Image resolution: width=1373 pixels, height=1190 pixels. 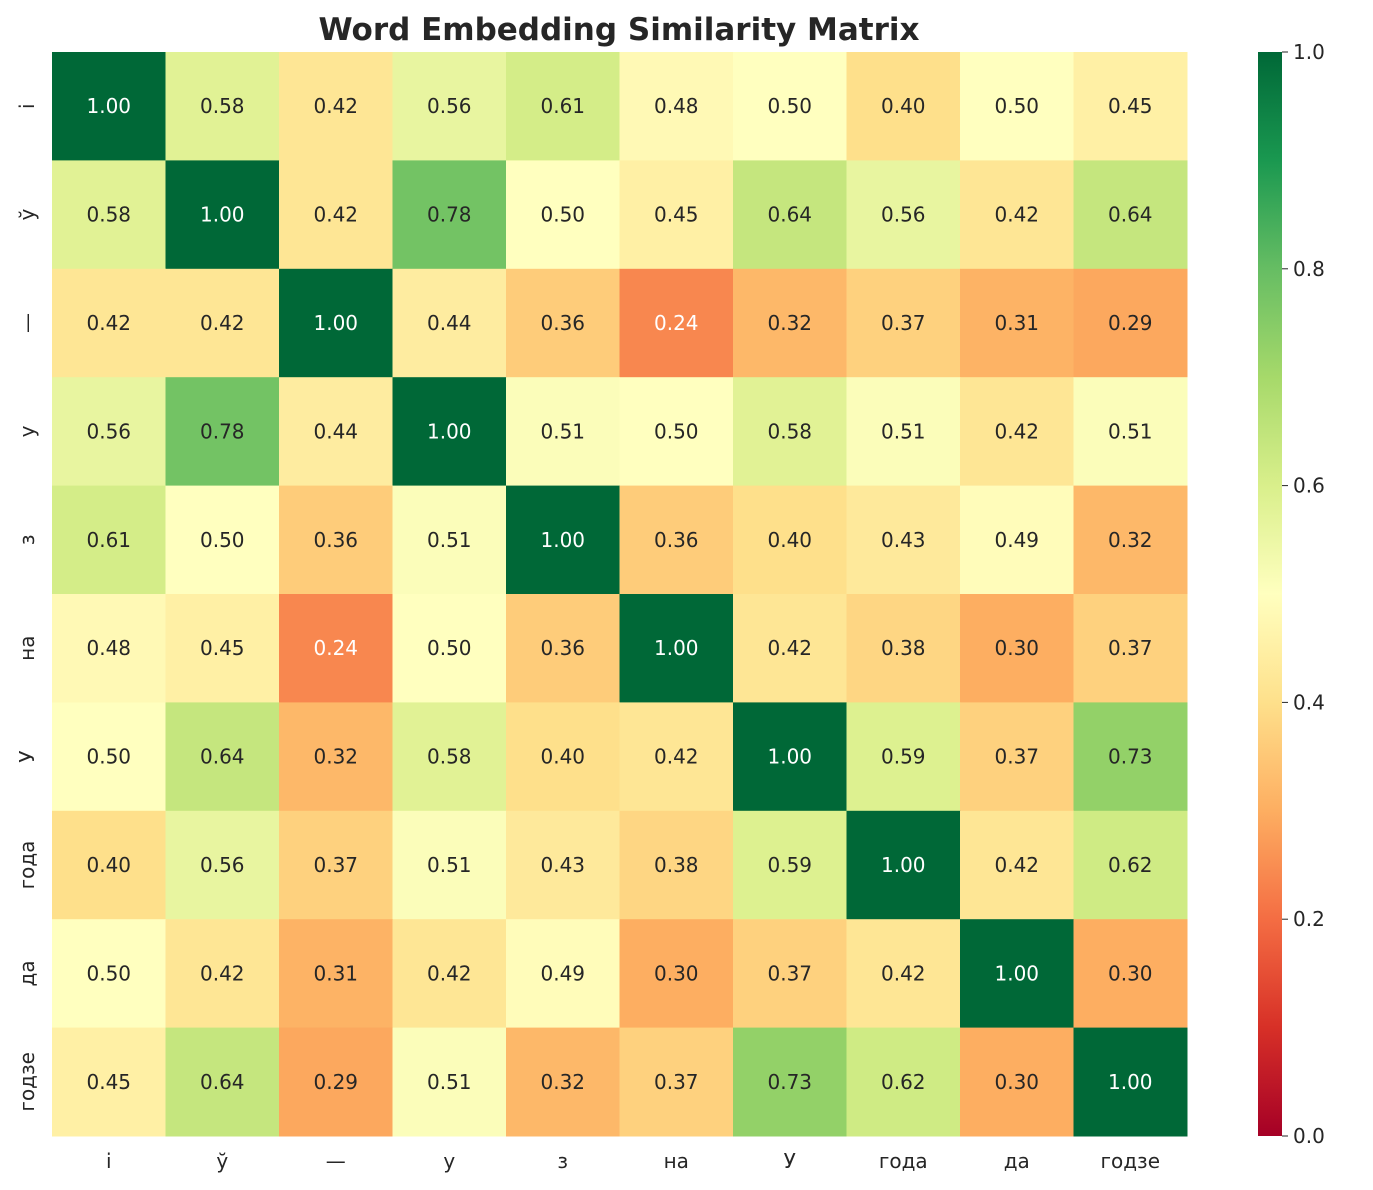 I want to click on x-tick-label: на, so click(x=676, y=1161).